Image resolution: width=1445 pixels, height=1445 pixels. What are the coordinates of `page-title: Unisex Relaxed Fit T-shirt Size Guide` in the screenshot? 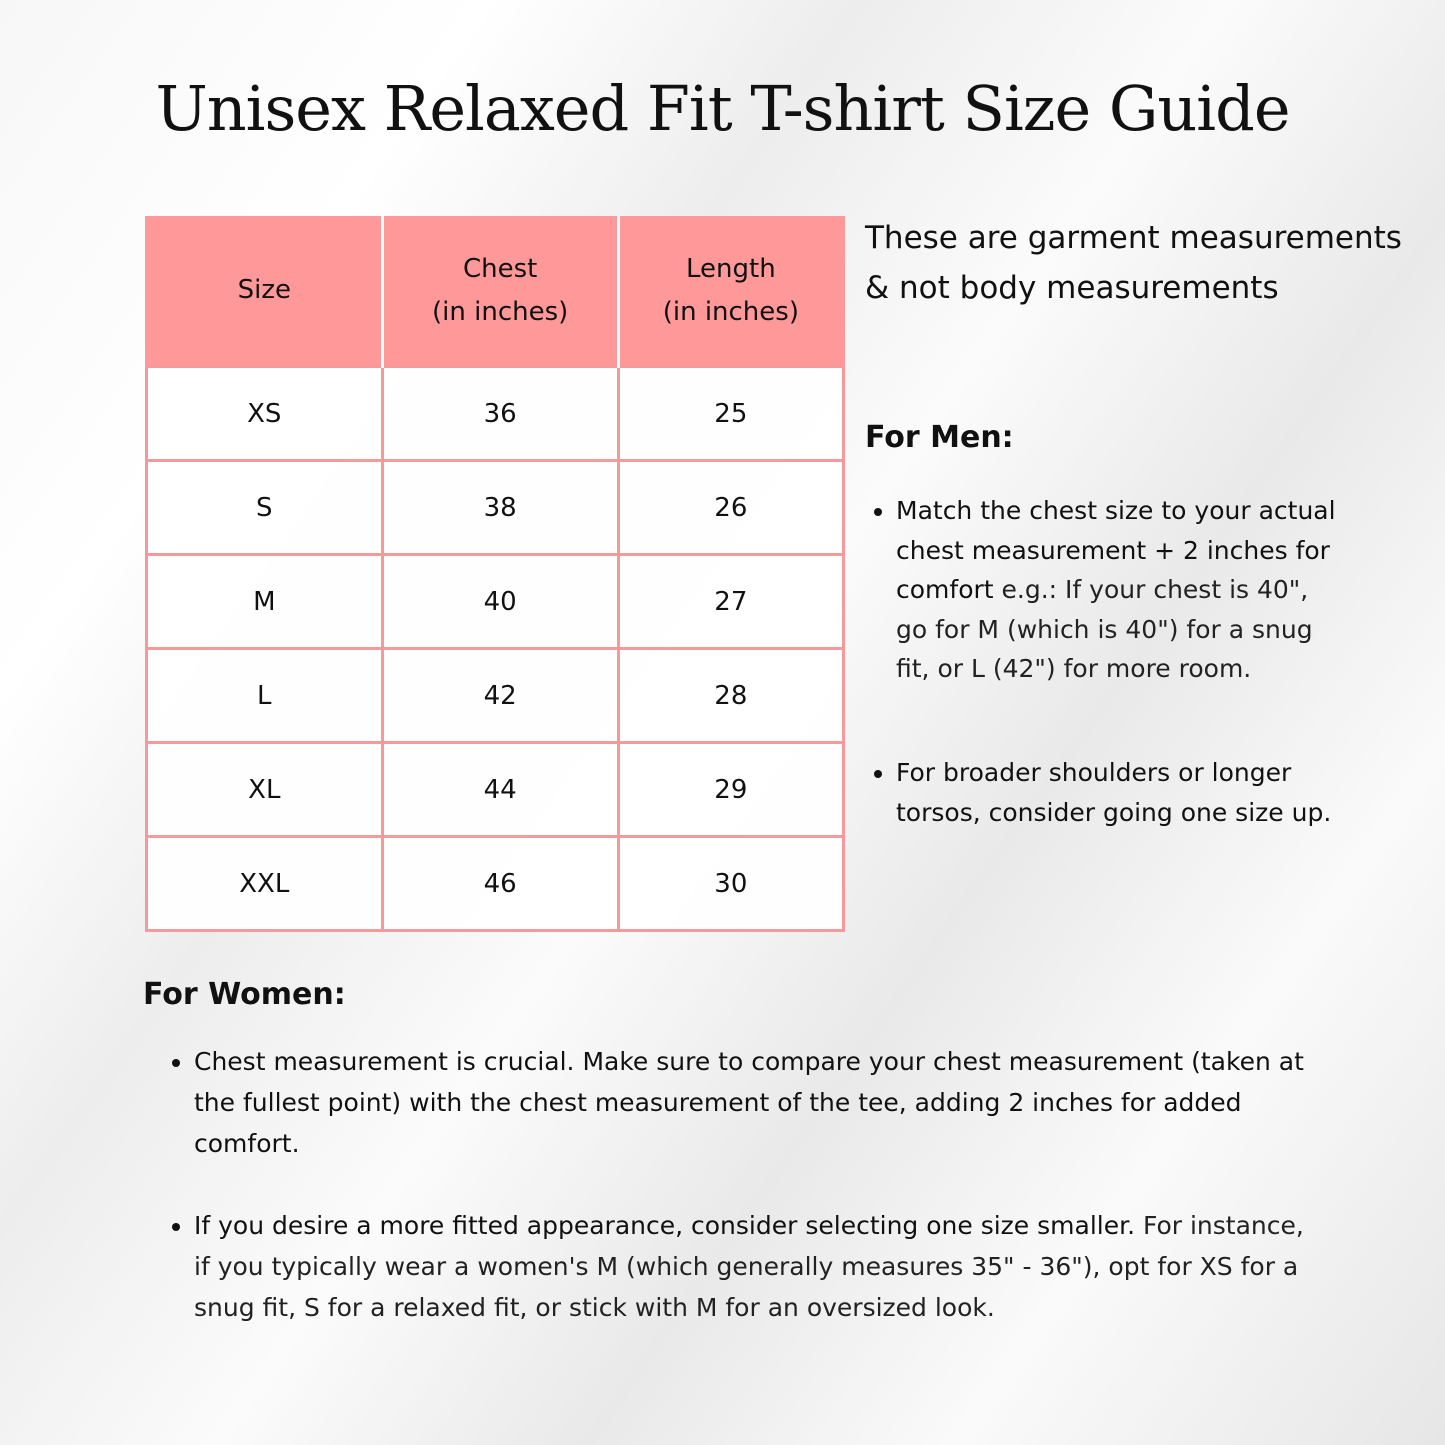 It's located at (722, 108).